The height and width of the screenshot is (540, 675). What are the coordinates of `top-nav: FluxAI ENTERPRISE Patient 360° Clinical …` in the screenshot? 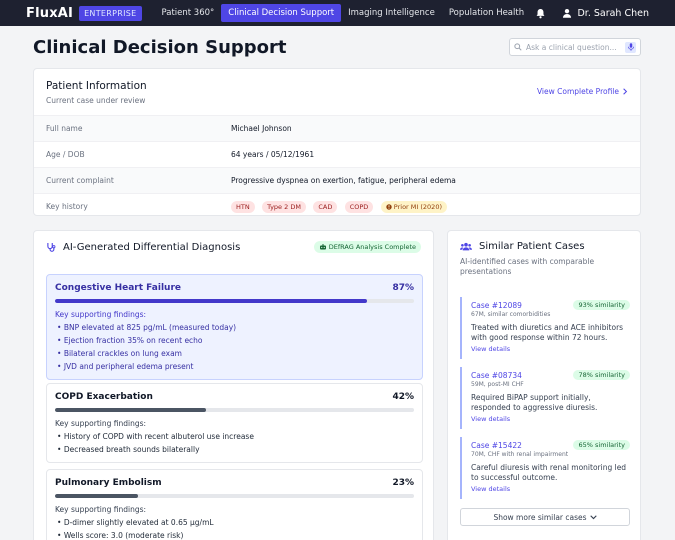 It's located at (337, 13).